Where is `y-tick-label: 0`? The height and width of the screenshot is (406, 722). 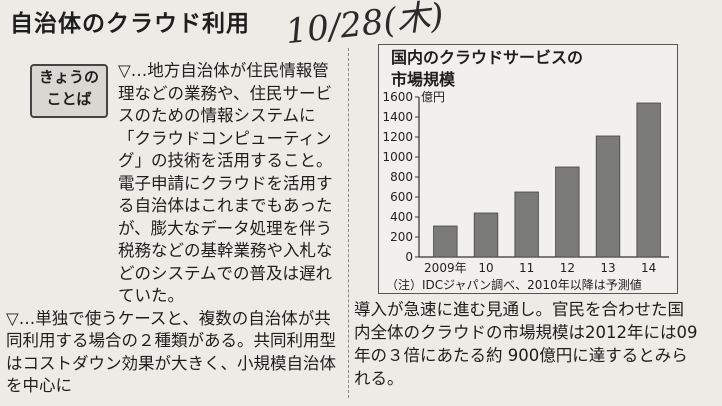
y-tick-label: 0 is located at coordinates (409, 257).